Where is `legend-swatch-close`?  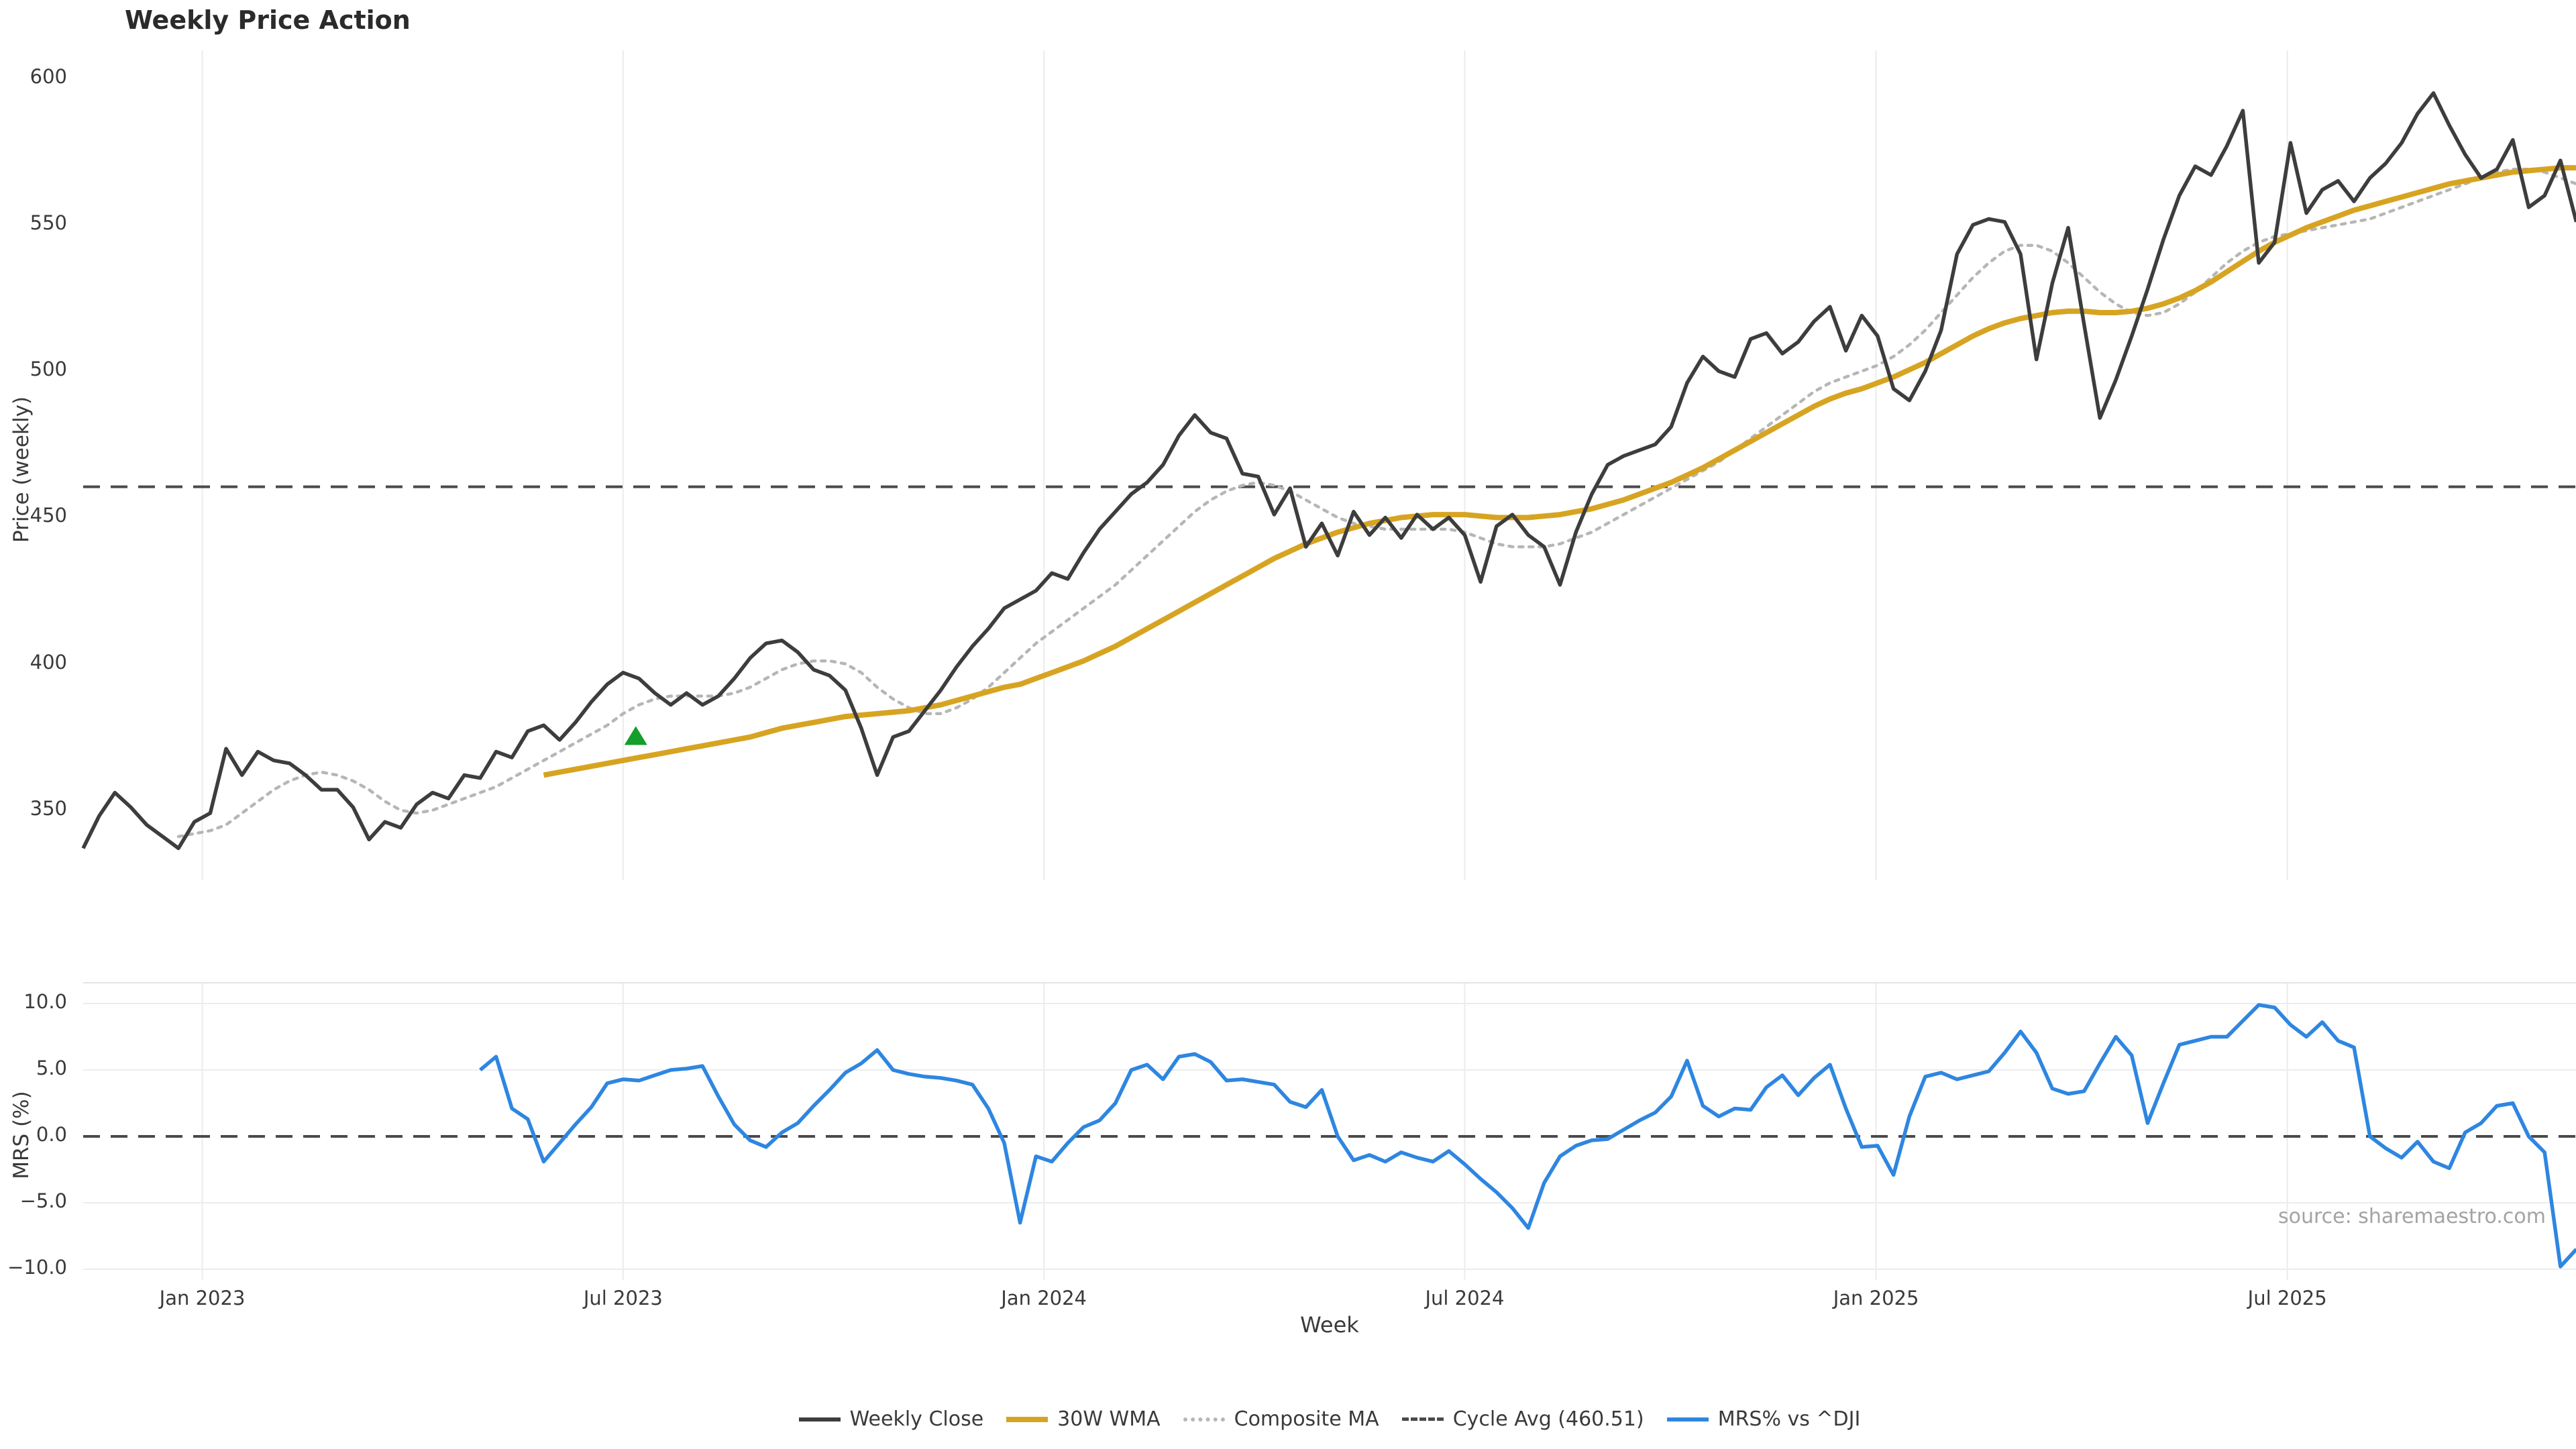 legend-swatch-close is located at coordinates (819, 1419).